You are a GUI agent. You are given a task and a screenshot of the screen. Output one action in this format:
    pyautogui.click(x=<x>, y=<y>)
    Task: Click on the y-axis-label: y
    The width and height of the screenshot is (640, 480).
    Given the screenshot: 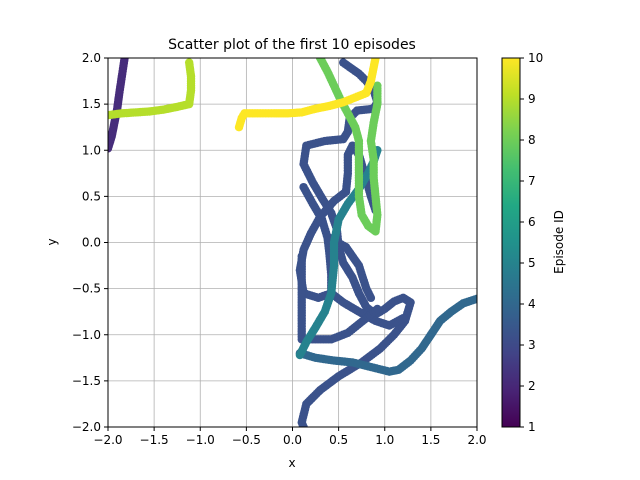 What is the action you would take?
    pyautogui.click(x=52, y=241)
    